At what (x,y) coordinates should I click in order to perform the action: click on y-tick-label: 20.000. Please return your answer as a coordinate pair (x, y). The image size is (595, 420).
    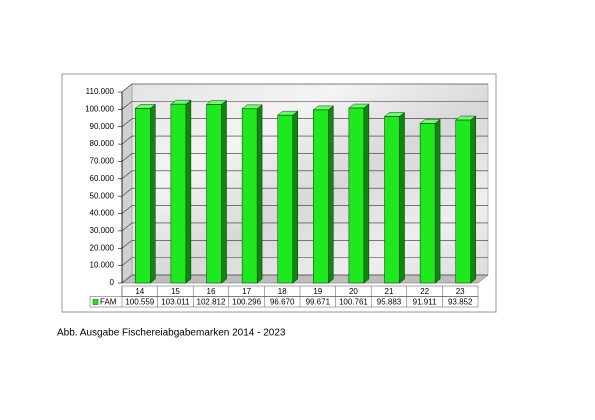
    Looking at the image, I should click on (102, 247).